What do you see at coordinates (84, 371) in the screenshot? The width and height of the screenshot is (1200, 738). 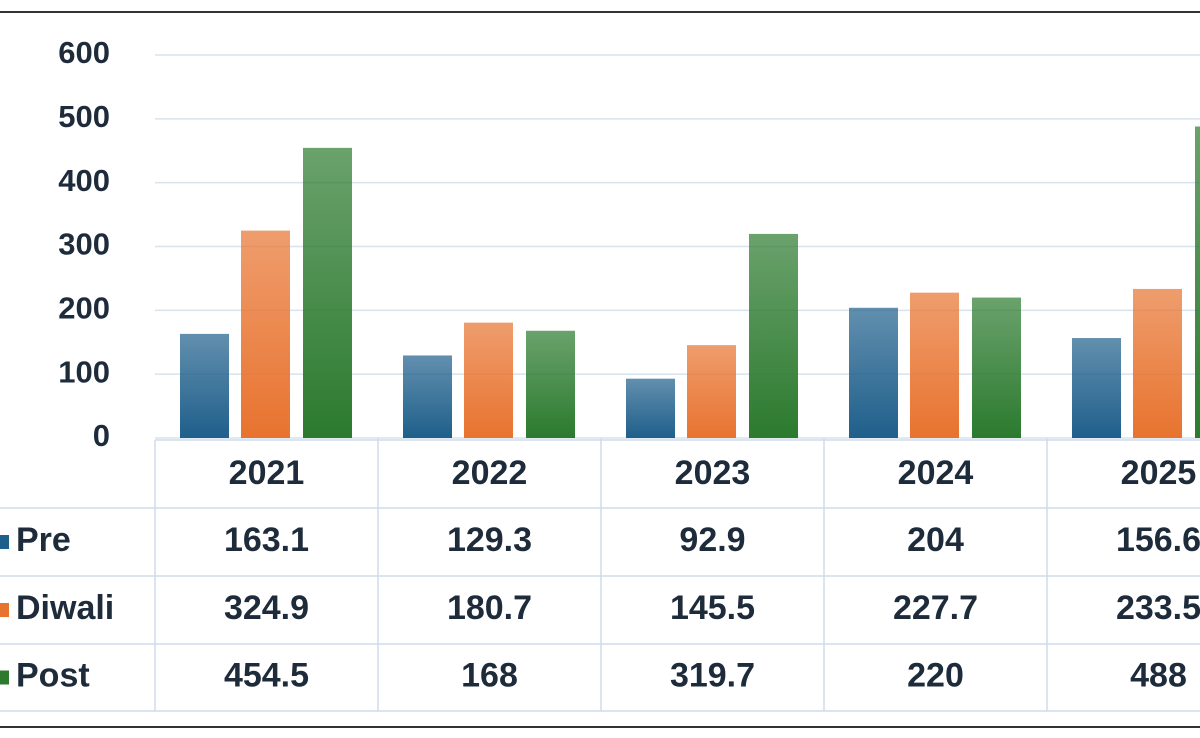 I see `y-tick-label: 100` at bounding box center [84, 371].